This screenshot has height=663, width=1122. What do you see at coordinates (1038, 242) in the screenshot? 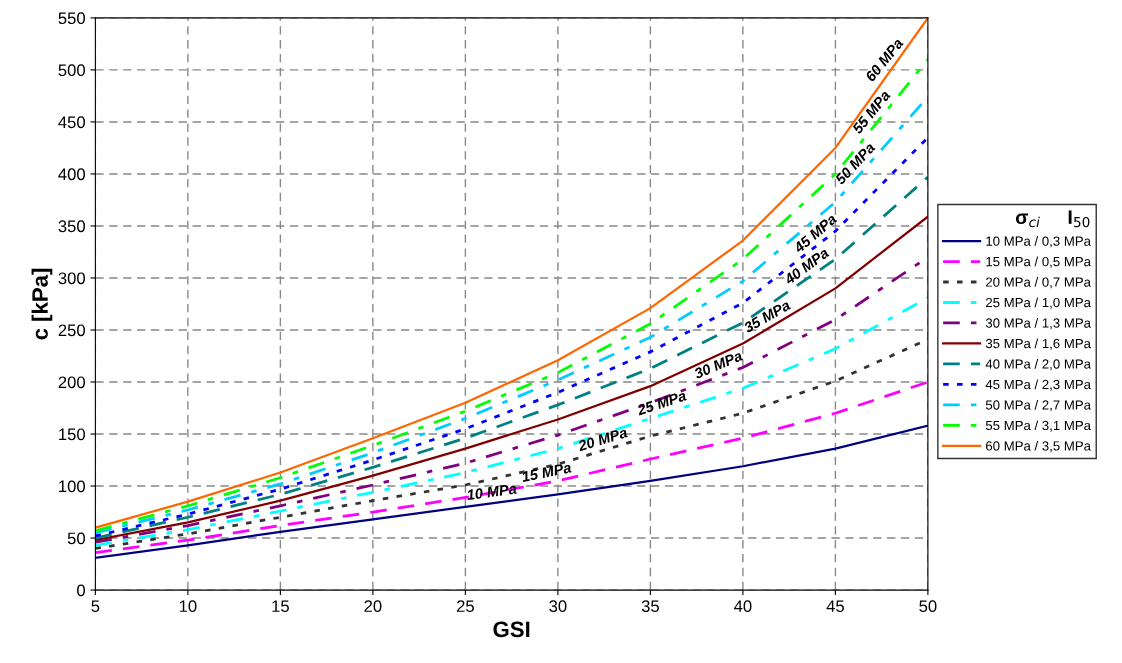
I see `legend-label: 10 MPa / 0,3 MPa` at bounding box center [1038, 242].